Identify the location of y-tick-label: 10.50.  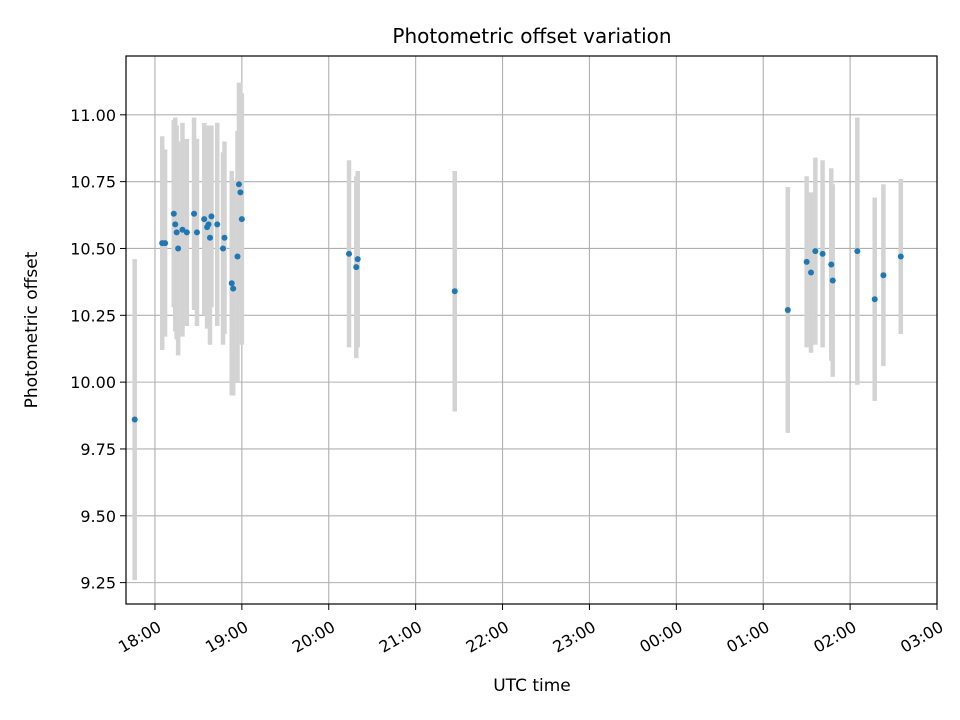
(93, 248).